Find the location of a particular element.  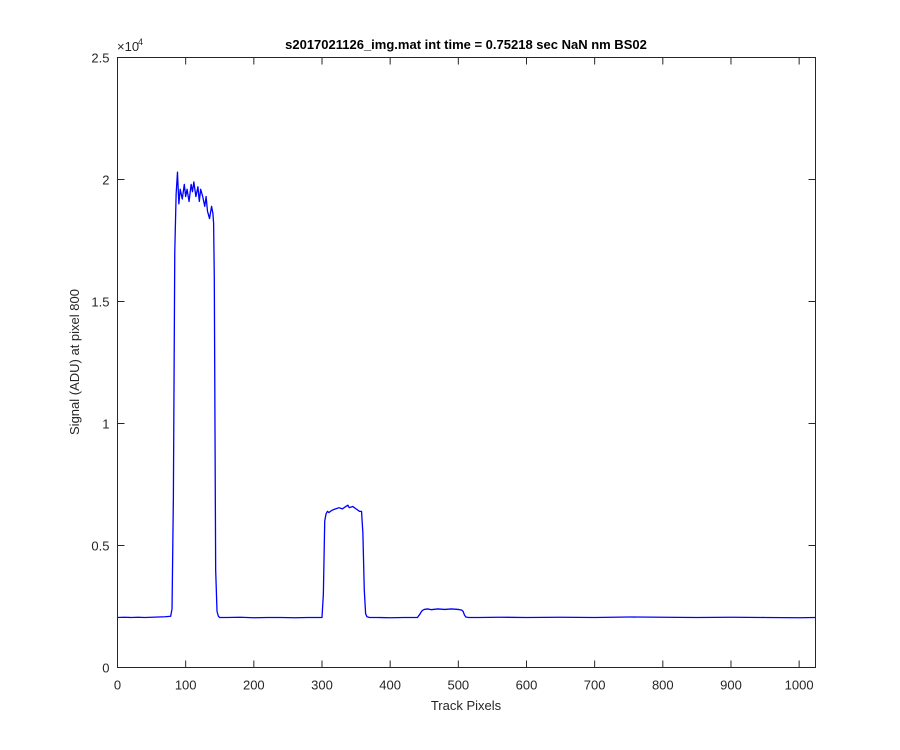

y-tick-label: 2.5 is located at coordinates (100, 58).